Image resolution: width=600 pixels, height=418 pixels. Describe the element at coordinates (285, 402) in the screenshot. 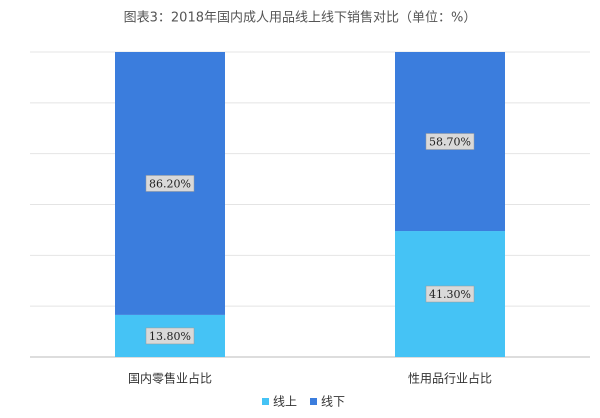

I see `legend-label: 线上` at that location.